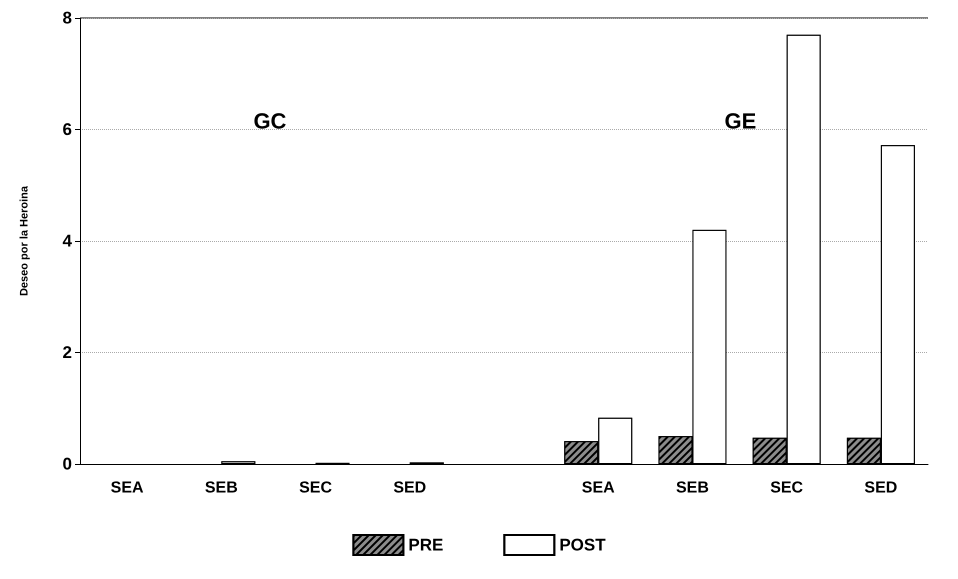 The height and width of the screenshot is (579, 958). What do you see at coordinates (67, 241) in the screenshot?
I see `y-tick-label: 4` at bounding box center [67, 241].